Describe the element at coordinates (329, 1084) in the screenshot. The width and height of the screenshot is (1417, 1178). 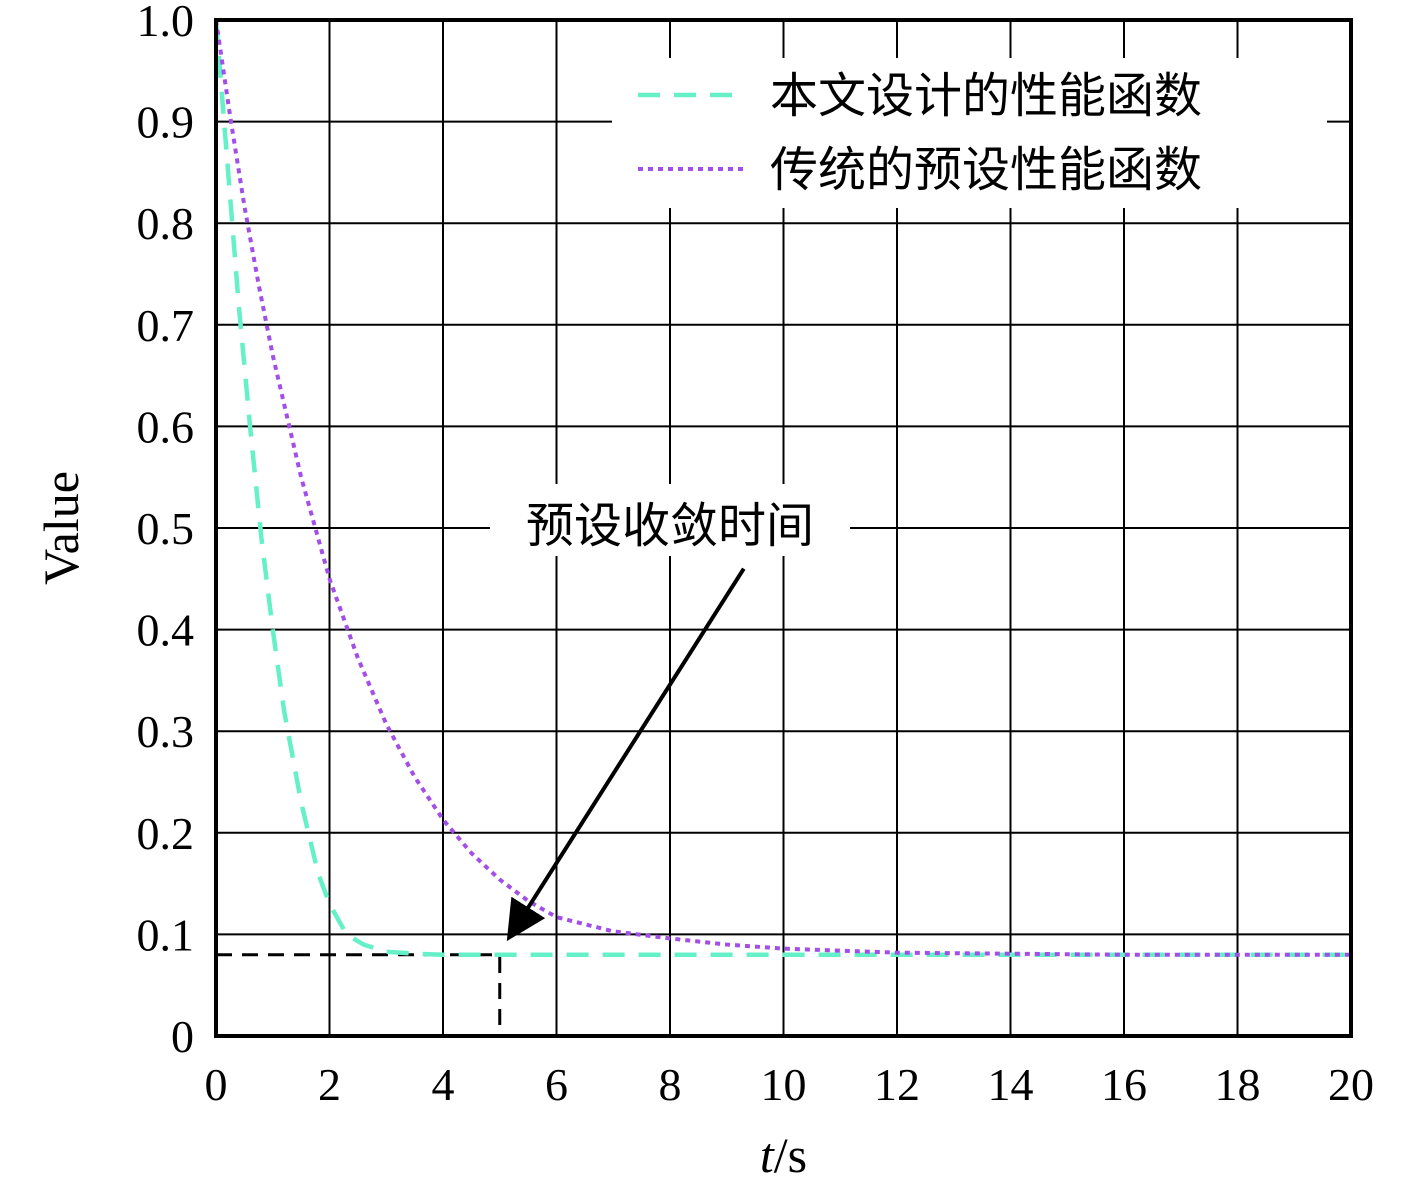
I see `x-tick-label: 2` at that location.